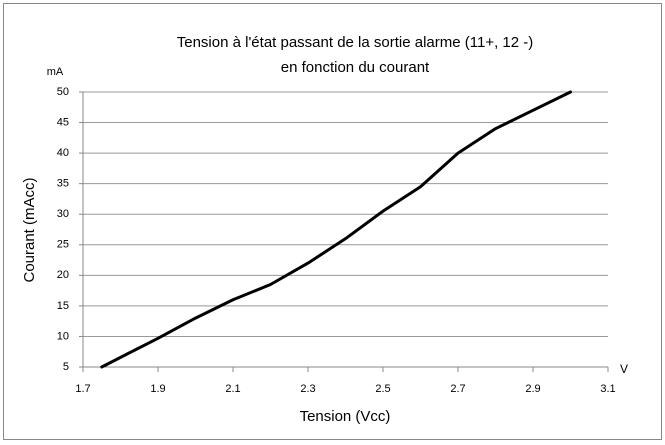 The height and width of the screenshot is (445, 665). What do you see at coordinates (63, 245) in the screenshot?
I see `y-tick-label: 25` at bounding box center [63, 245].